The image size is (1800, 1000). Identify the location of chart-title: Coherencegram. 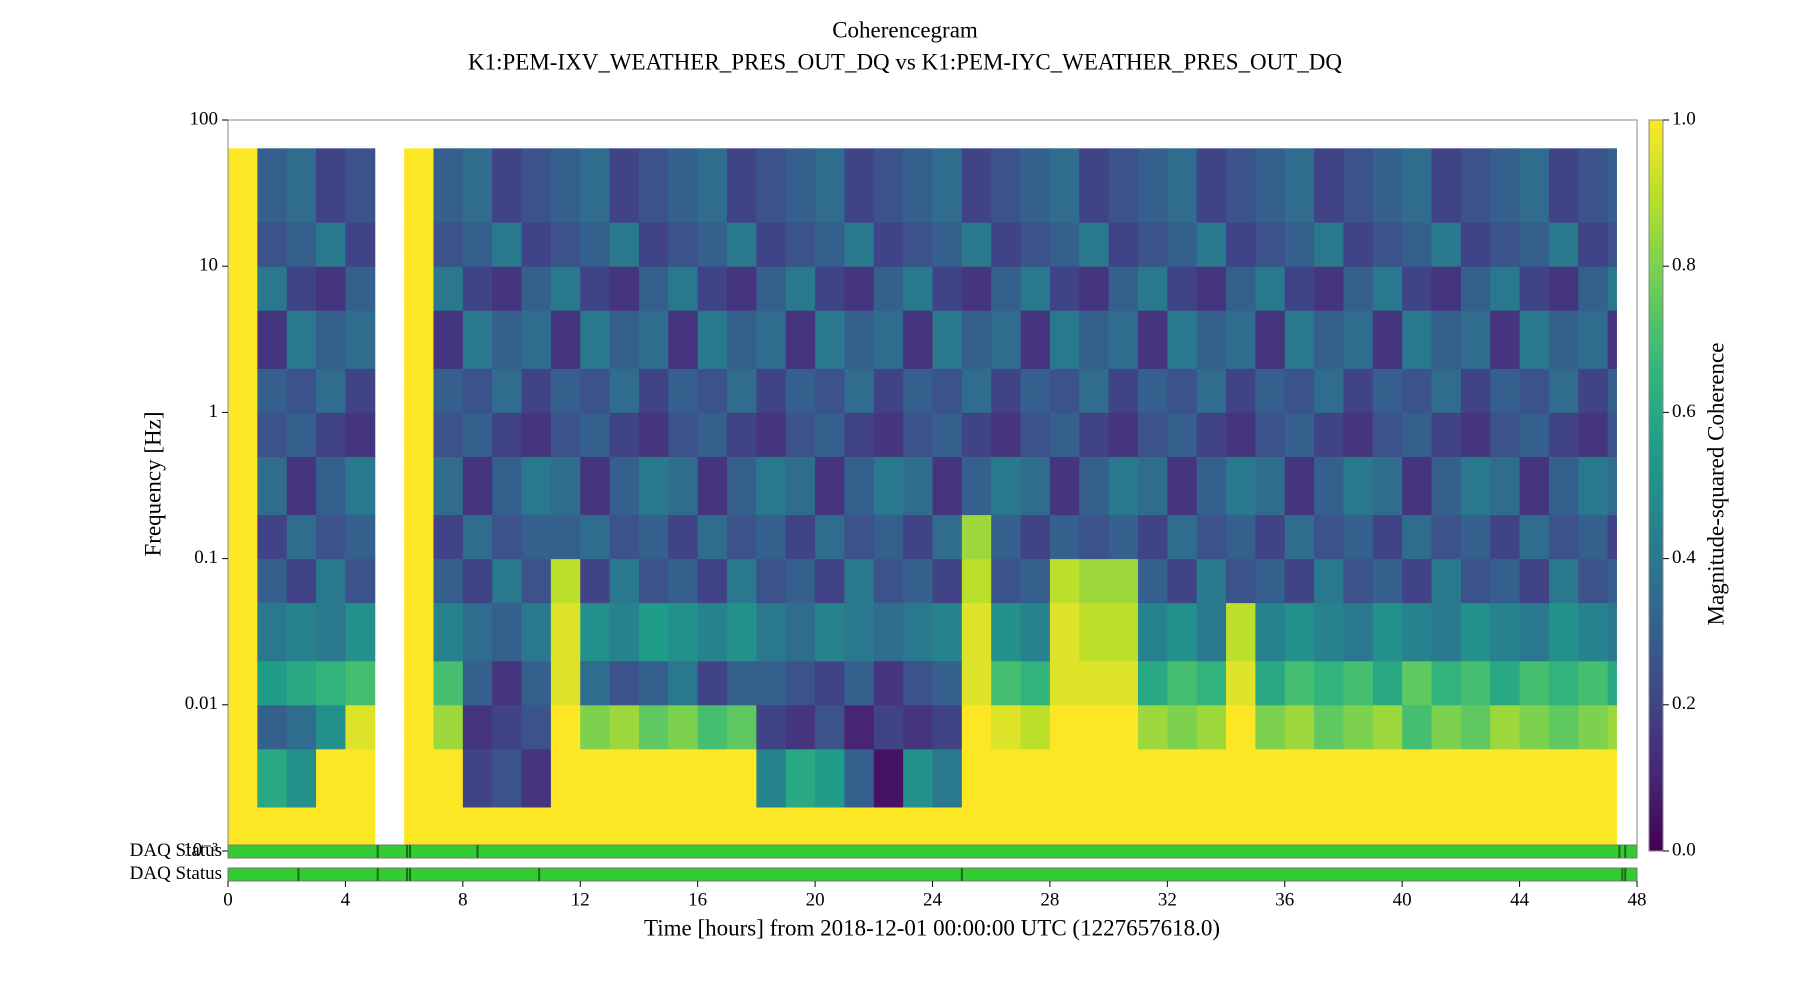
(905, 29).